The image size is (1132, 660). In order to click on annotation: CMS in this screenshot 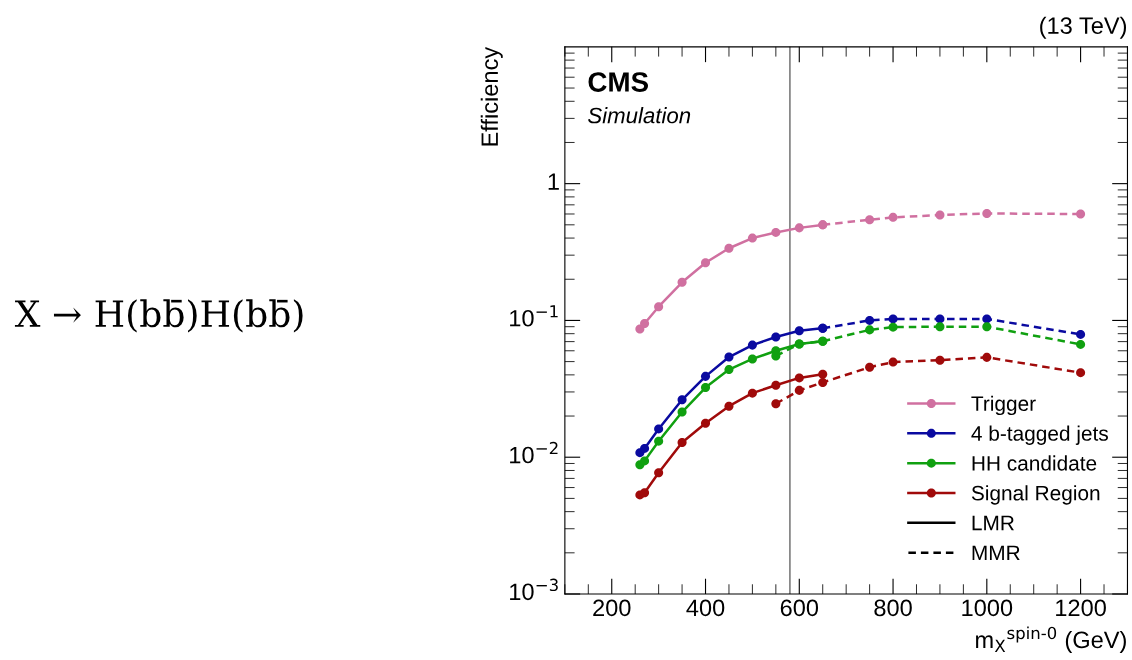, I will do `click(618, 82)`.